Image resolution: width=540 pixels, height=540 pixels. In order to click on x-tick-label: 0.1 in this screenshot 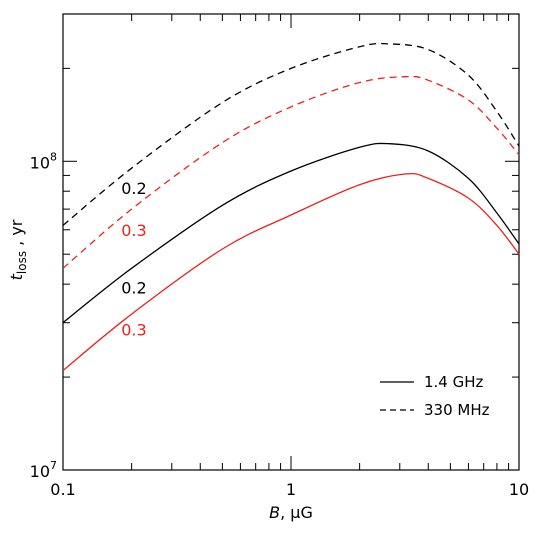, I will do `click(62, 489)`.